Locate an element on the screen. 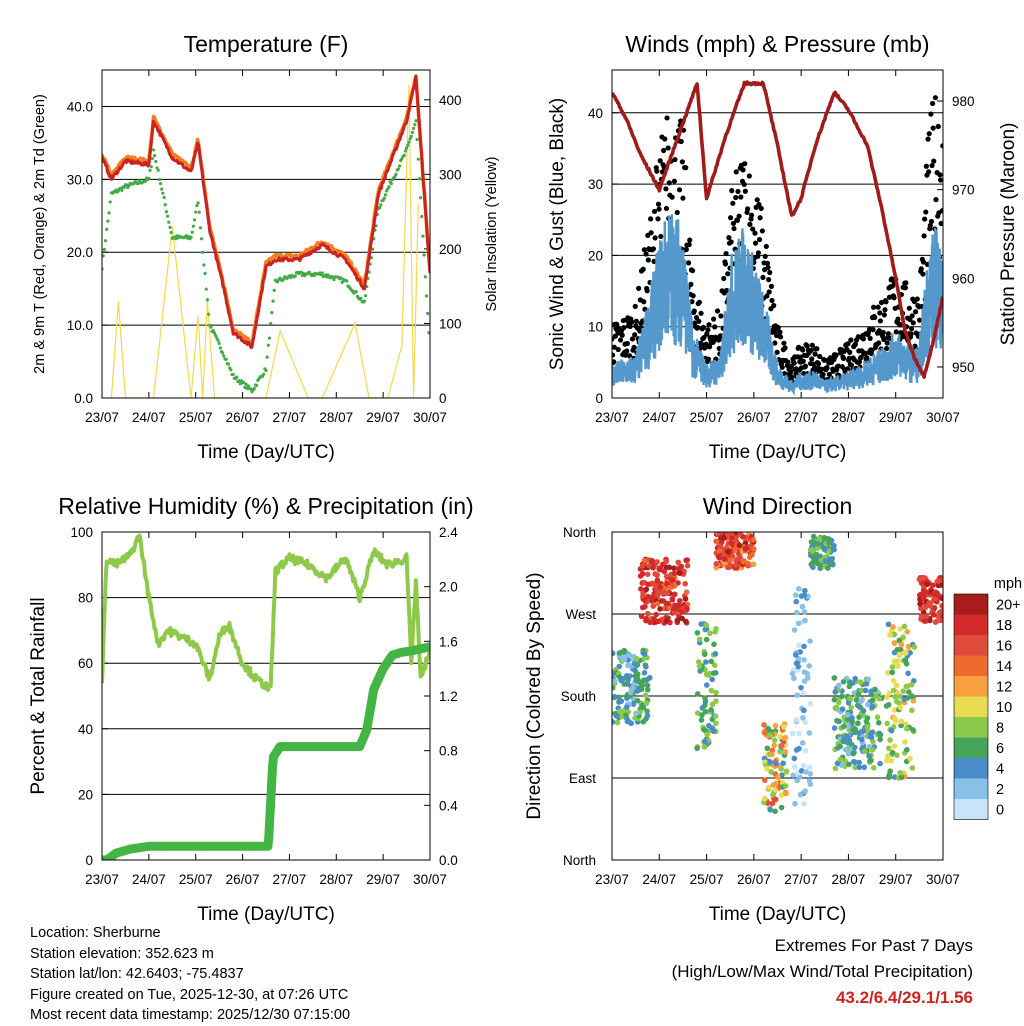  x-tick-label: 23/07 is located at coordinates (612, 417).